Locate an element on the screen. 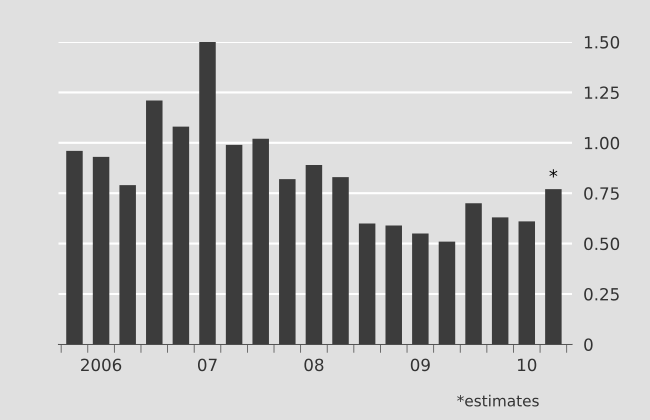  x-tick-label: 08 is located at coordinates (314, 365).